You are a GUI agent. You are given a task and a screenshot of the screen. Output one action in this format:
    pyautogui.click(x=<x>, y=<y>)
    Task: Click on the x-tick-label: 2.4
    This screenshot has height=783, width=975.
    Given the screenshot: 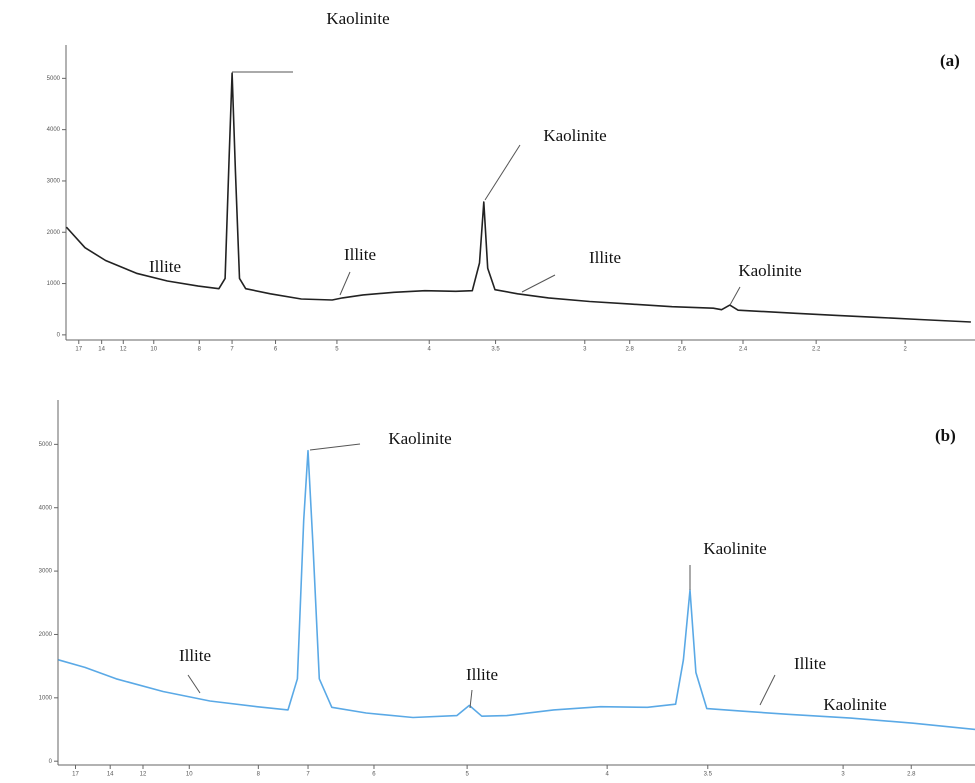 What is the action you would take?
    pyautogui.click(x=743, y=350)
    